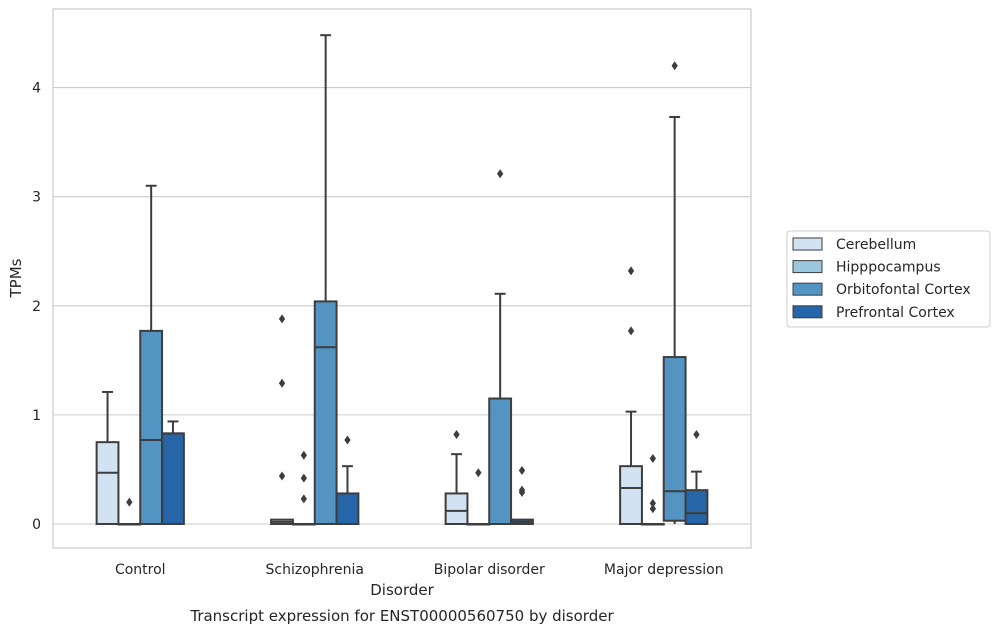 This screenshot has height=634, width=999. What do you see at coordinates (903, 290) in the screenshot?
I see `legend-label: Orbitofontal Cortex` at bounding box center [903, 290].